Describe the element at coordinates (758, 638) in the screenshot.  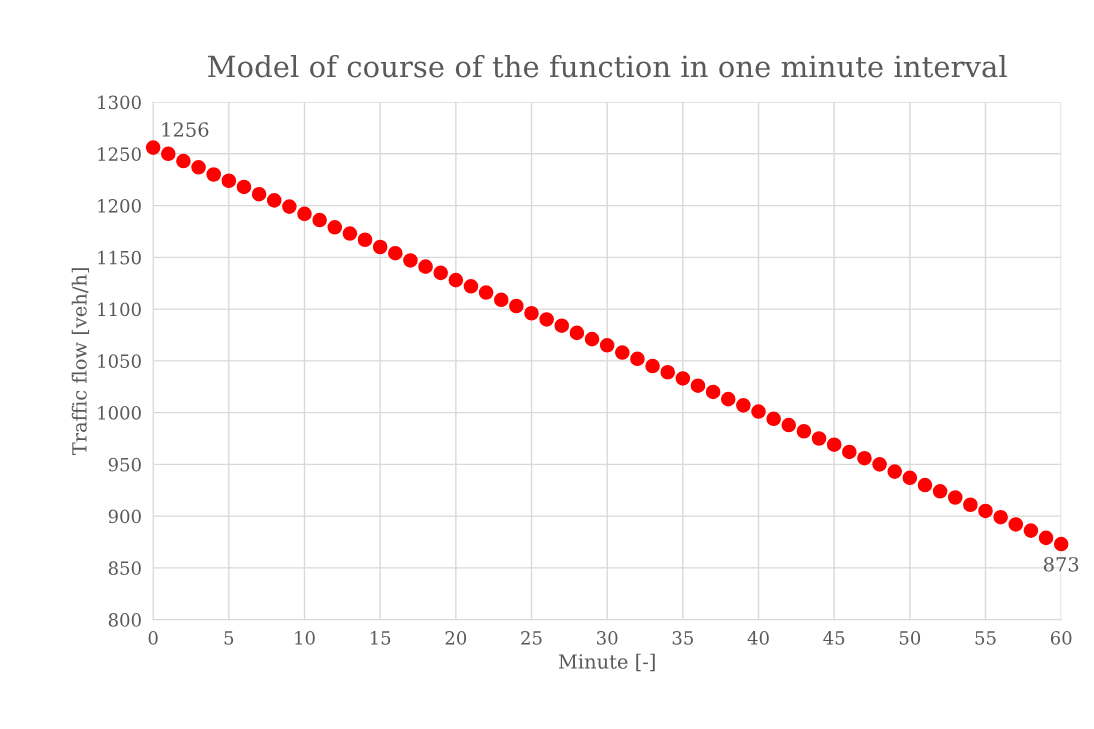
I see `x-tick-label: 40` at that location.